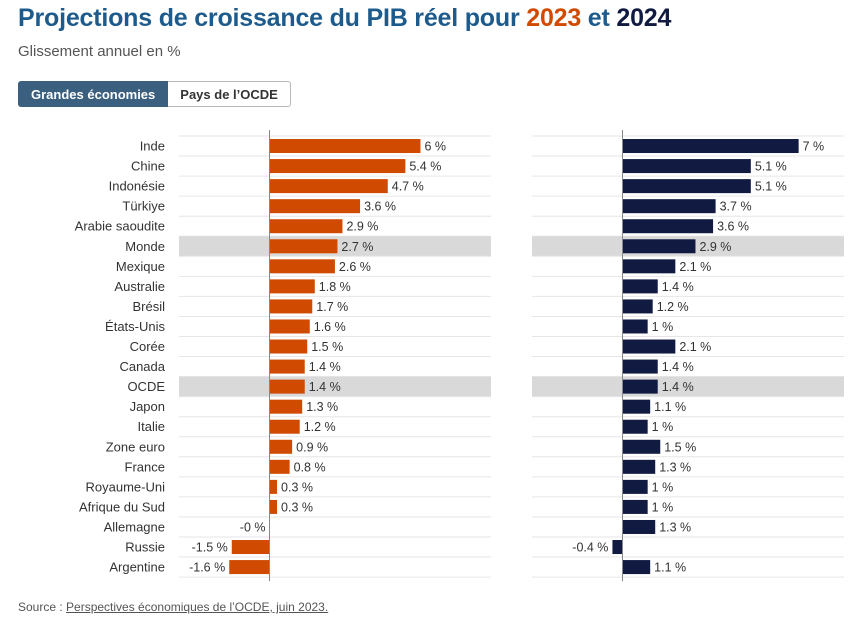 The width and height of the screenshot is (863, 626). I want to click on data-label-2023-coree: 1.5 %, so click(327, 347).